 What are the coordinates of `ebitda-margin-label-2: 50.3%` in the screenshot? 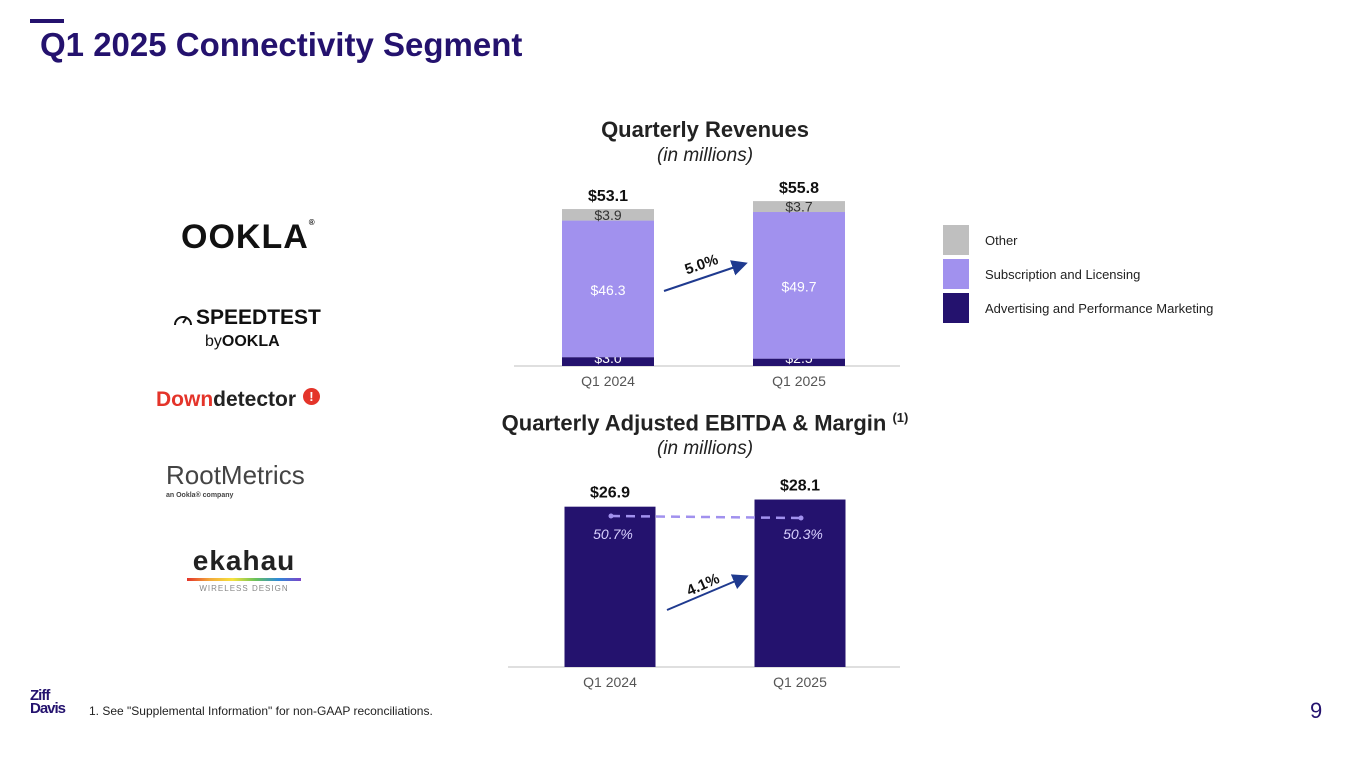 It's located at (803, 534).